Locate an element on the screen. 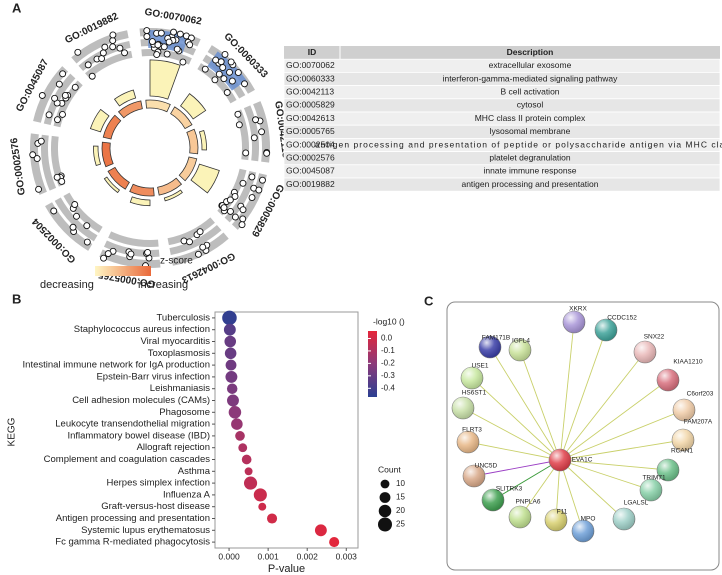 This screenshot has height=575, width=722. y-tick-label: Staphylococcus aureus infection is located at coordinates (142, 329).